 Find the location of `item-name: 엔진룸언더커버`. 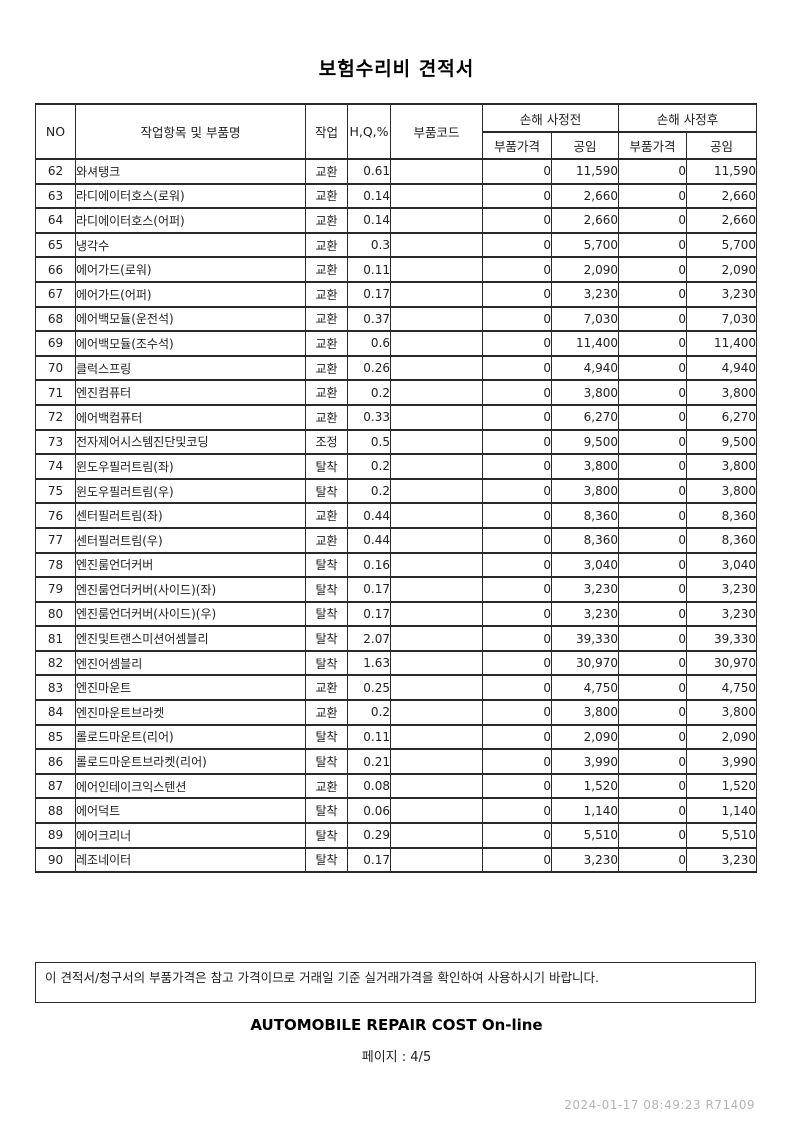

item-name: 엔진룸언더커버 is located at coordinates (190, 565).